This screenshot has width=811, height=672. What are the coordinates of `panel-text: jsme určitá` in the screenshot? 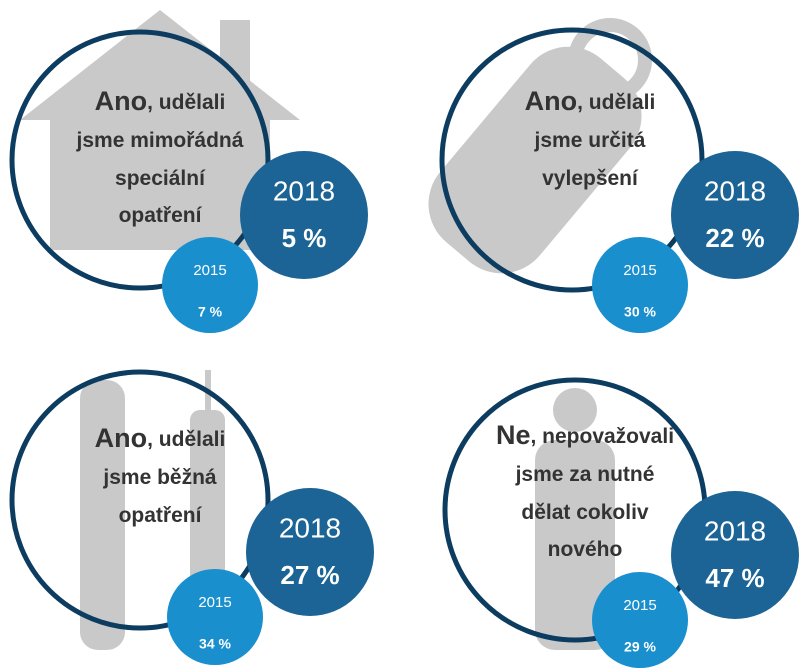 It's located at (590, 140).